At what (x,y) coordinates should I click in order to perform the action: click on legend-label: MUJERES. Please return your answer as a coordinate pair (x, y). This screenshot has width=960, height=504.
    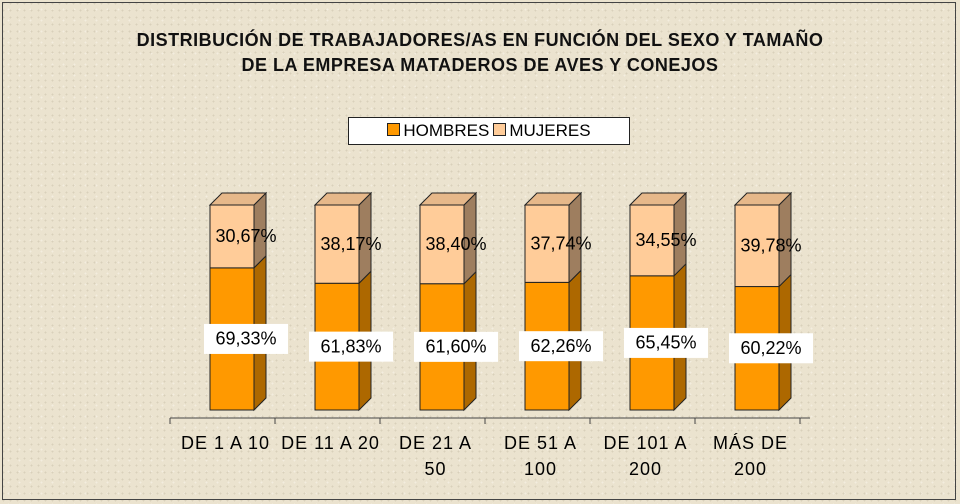
    Looking at the image, I should click on (550, 130).